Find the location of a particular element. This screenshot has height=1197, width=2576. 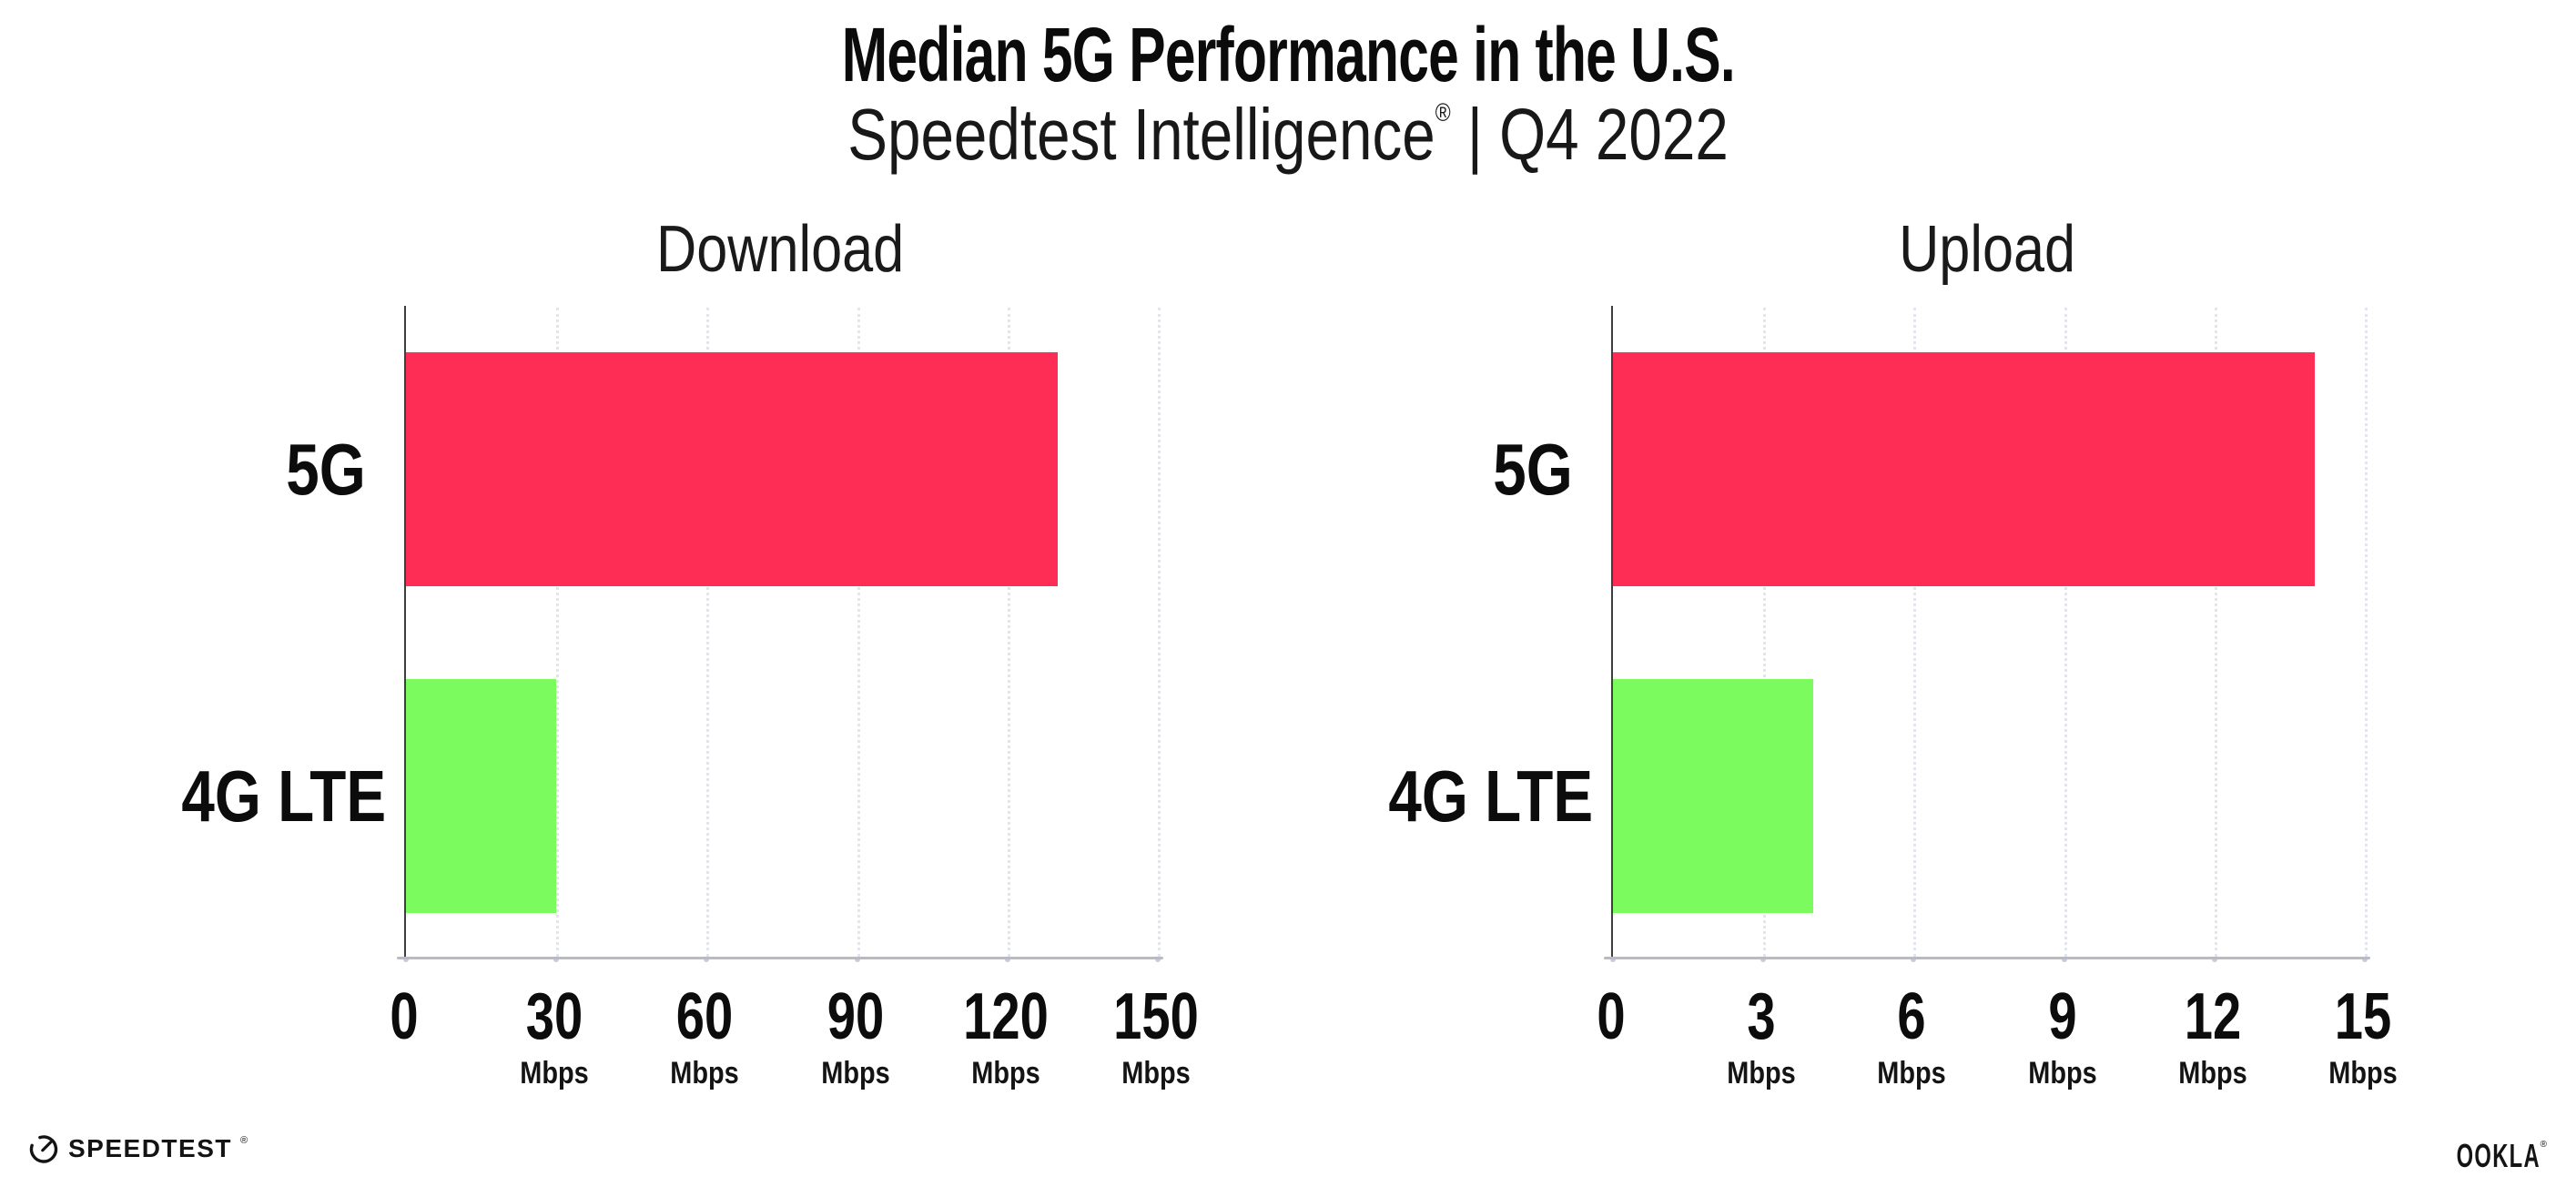

x-tick-150: 150 Mbps is located at coordinates (1156, 1036).